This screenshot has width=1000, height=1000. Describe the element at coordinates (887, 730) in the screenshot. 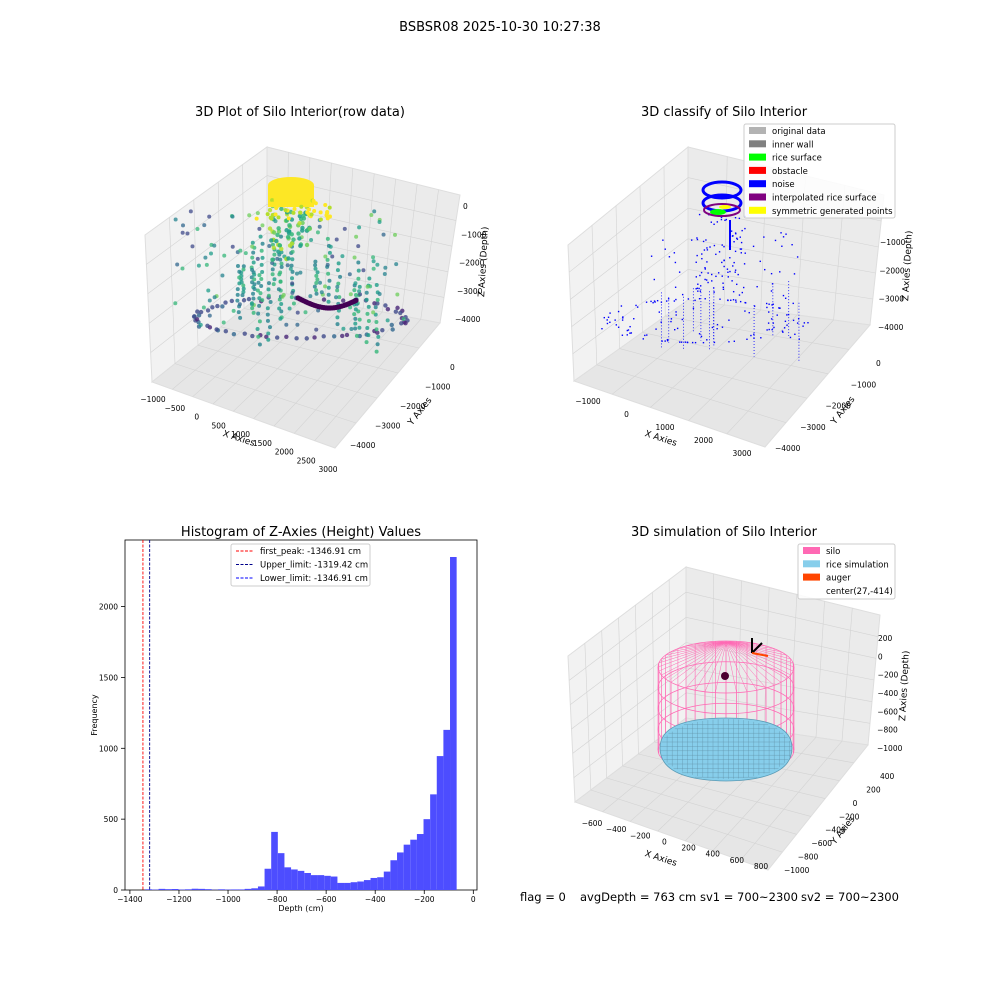

I see `tick-label: −800` at that location.